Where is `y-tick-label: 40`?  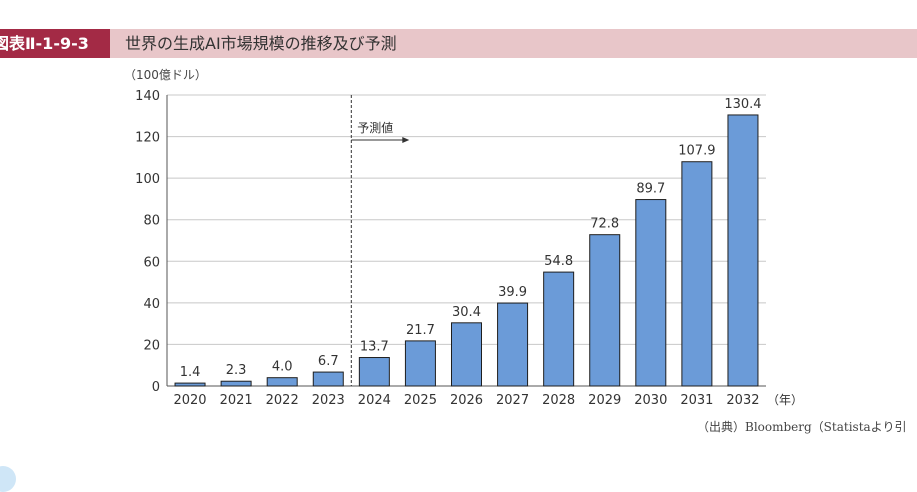 y-tick-label: 40 is located at coordinates (151, 304).